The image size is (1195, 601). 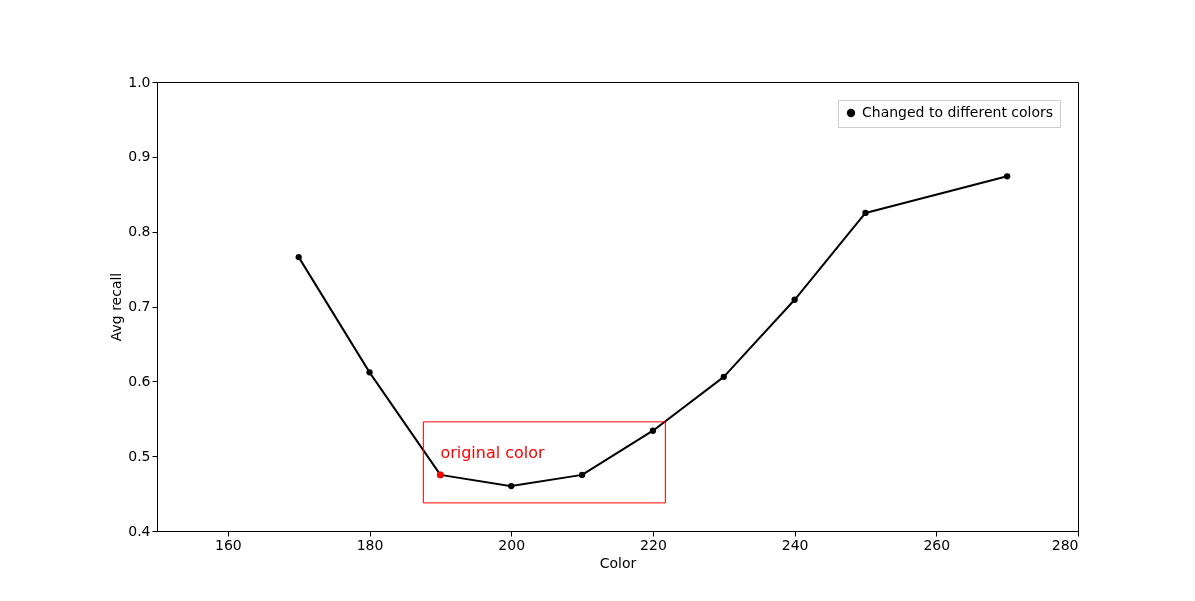 What do you see at coordinates (139, 306) in the screenshot?
I see `y-tick-label: 0.7` at bounding box center [139, 306].